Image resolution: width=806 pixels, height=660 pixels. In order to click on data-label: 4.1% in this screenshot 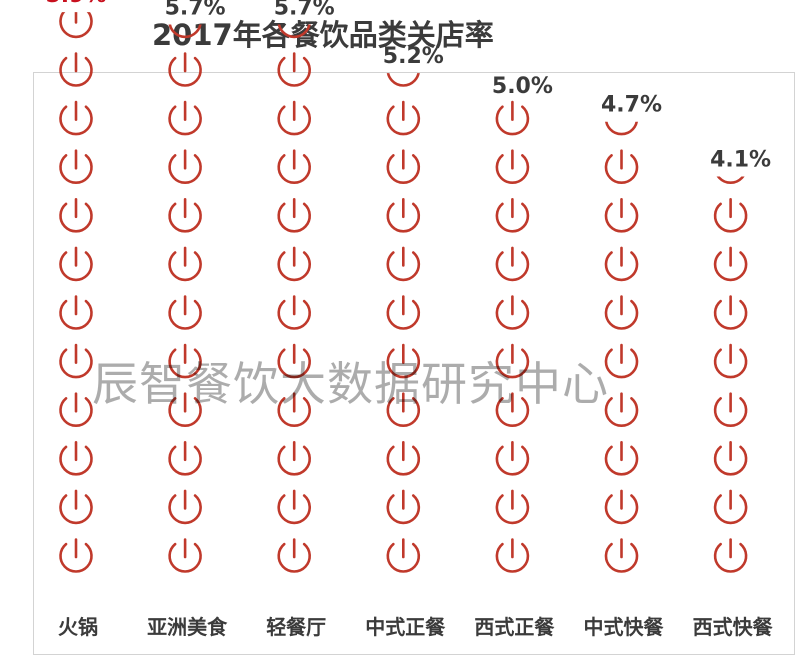, I will do `click(740, 160)`.